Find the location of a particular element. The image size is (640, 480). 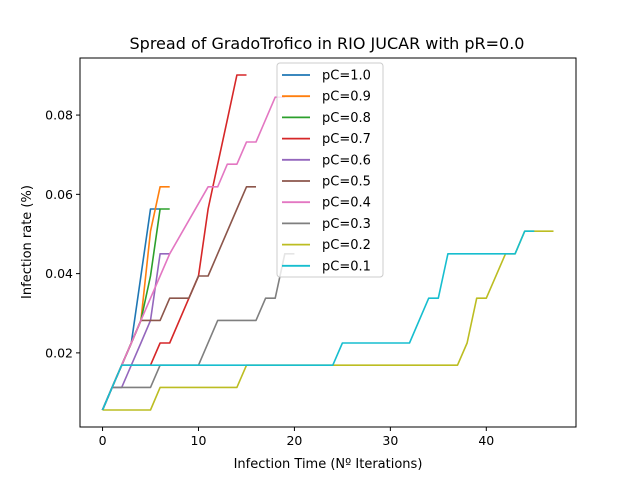

legend-label-2: pC=0.8 is located at coordinates (346, 118).